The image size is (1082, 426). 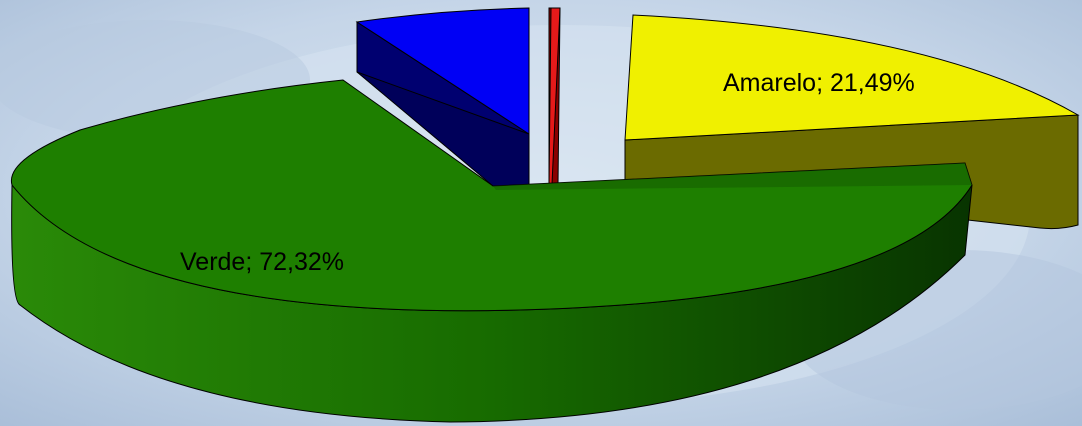 What do you see at coordinates (819, 83) in the screenshot?
I see `label-amarelo: Amarelo; 21,49%` at bounding box center [819, 83].